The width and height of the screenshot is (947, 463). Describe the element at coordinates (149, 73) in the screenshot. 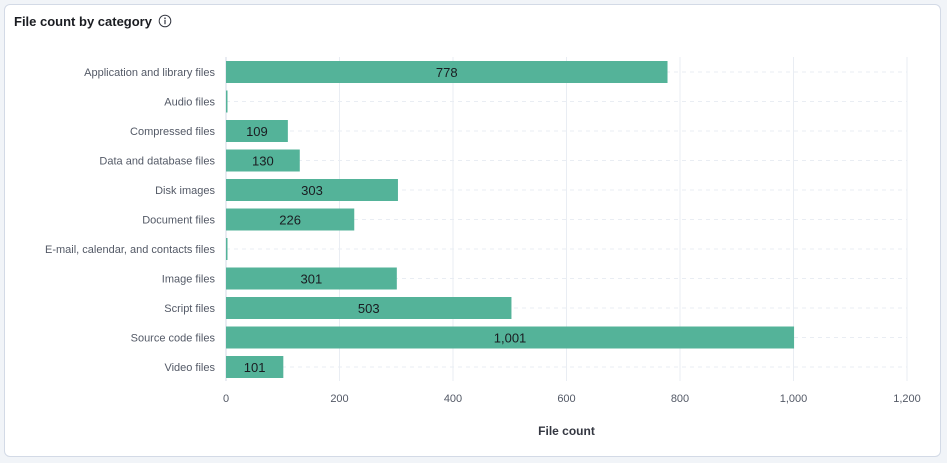

I see `category-label: Application and library files` at that location.